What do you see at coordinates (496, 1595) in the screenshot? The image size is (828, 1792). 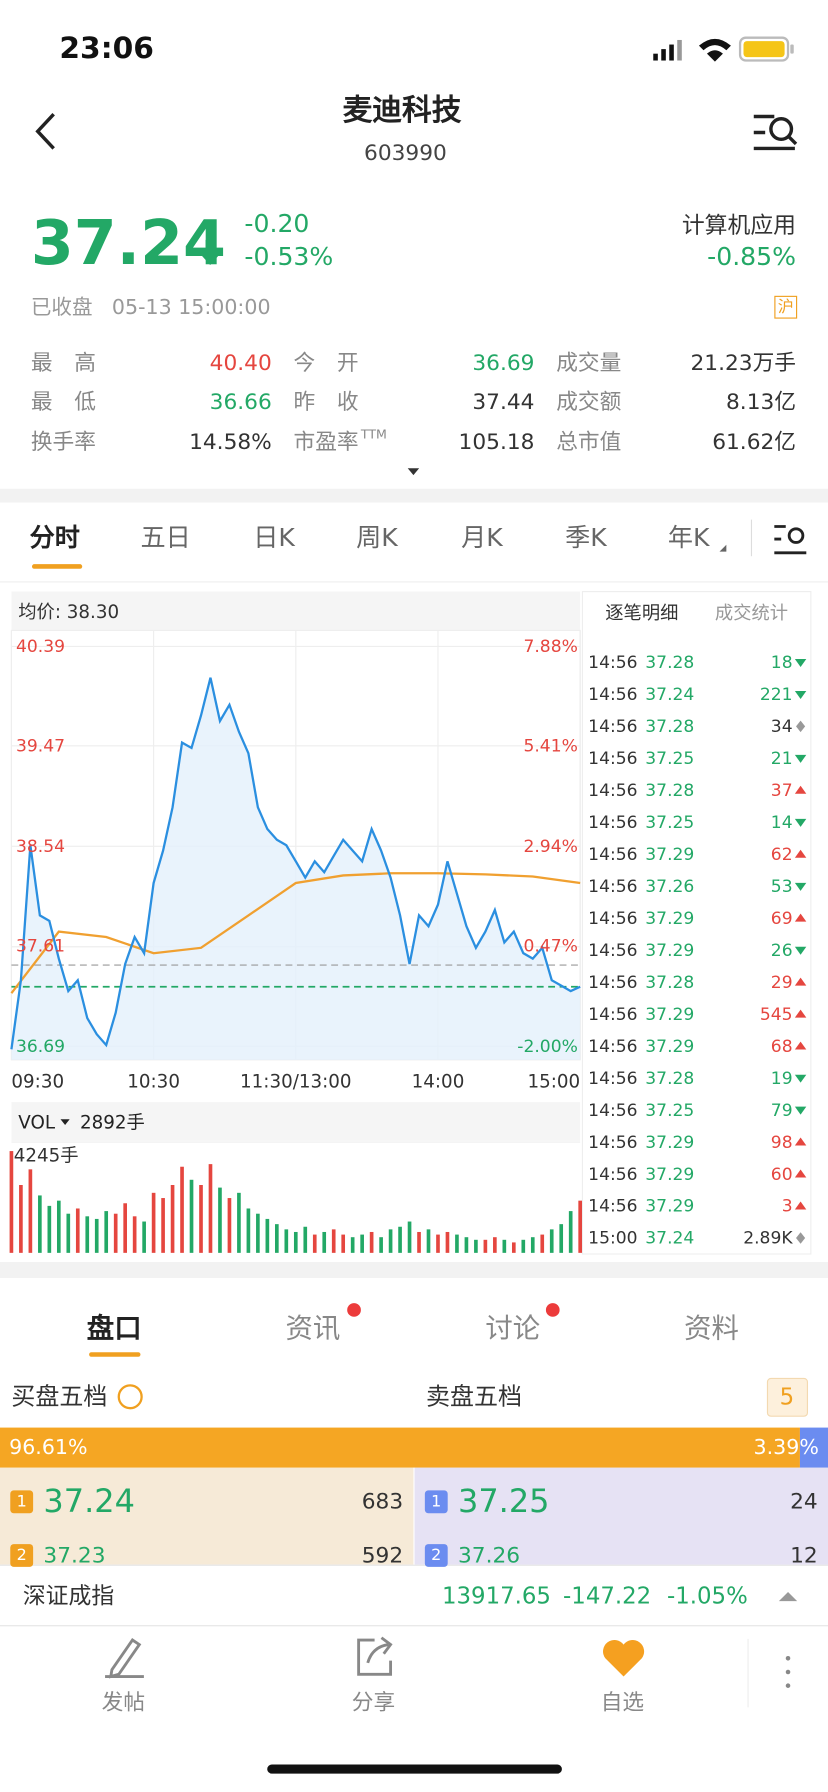 I see `index-value: 13917.65` at bounding box center [496, 1595].